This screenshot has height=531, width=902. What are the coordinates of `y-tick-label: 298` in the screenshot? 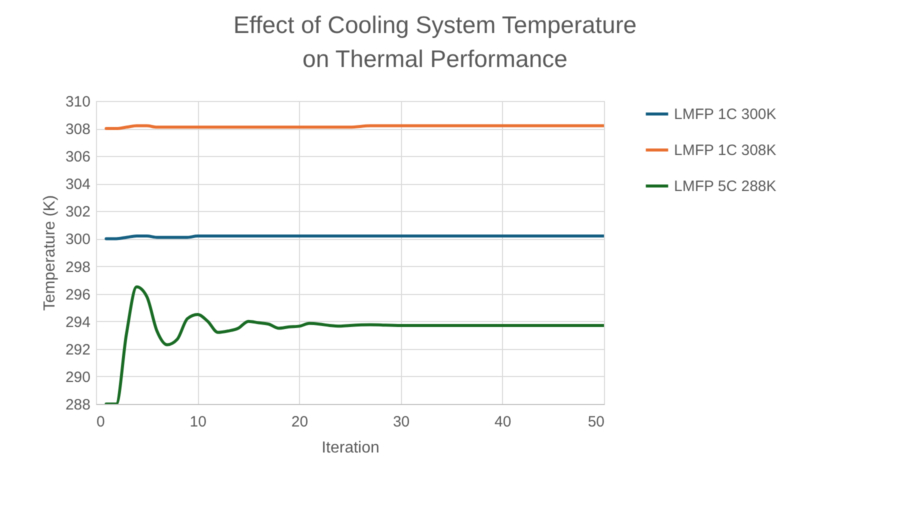 It's located at (77, 267).